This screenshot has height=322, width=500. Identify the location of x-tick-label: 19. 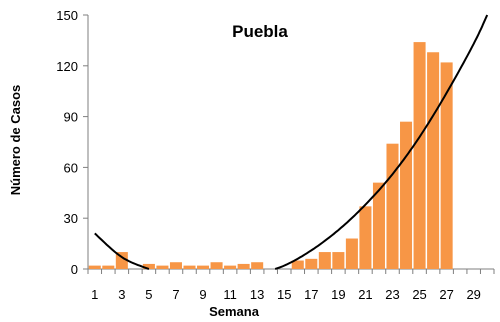
(338, 294).